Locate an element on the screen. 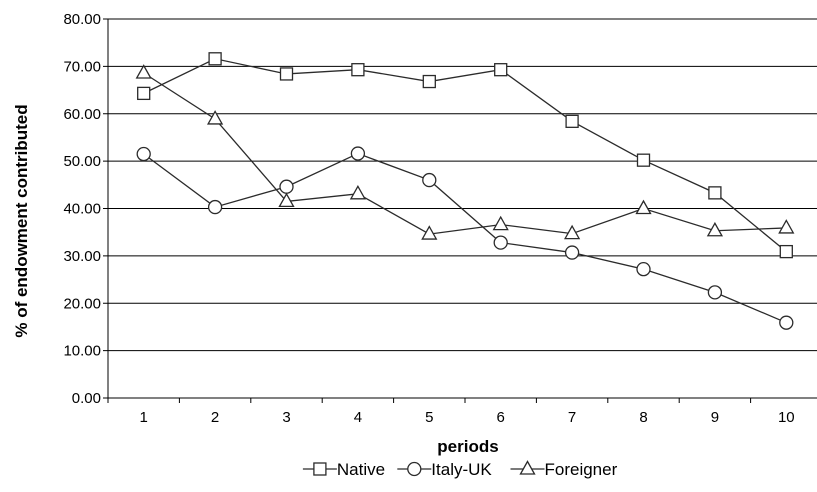 The image size is (817, 492). y-tick-label: 50.00 is located at coordinates (82, 161).